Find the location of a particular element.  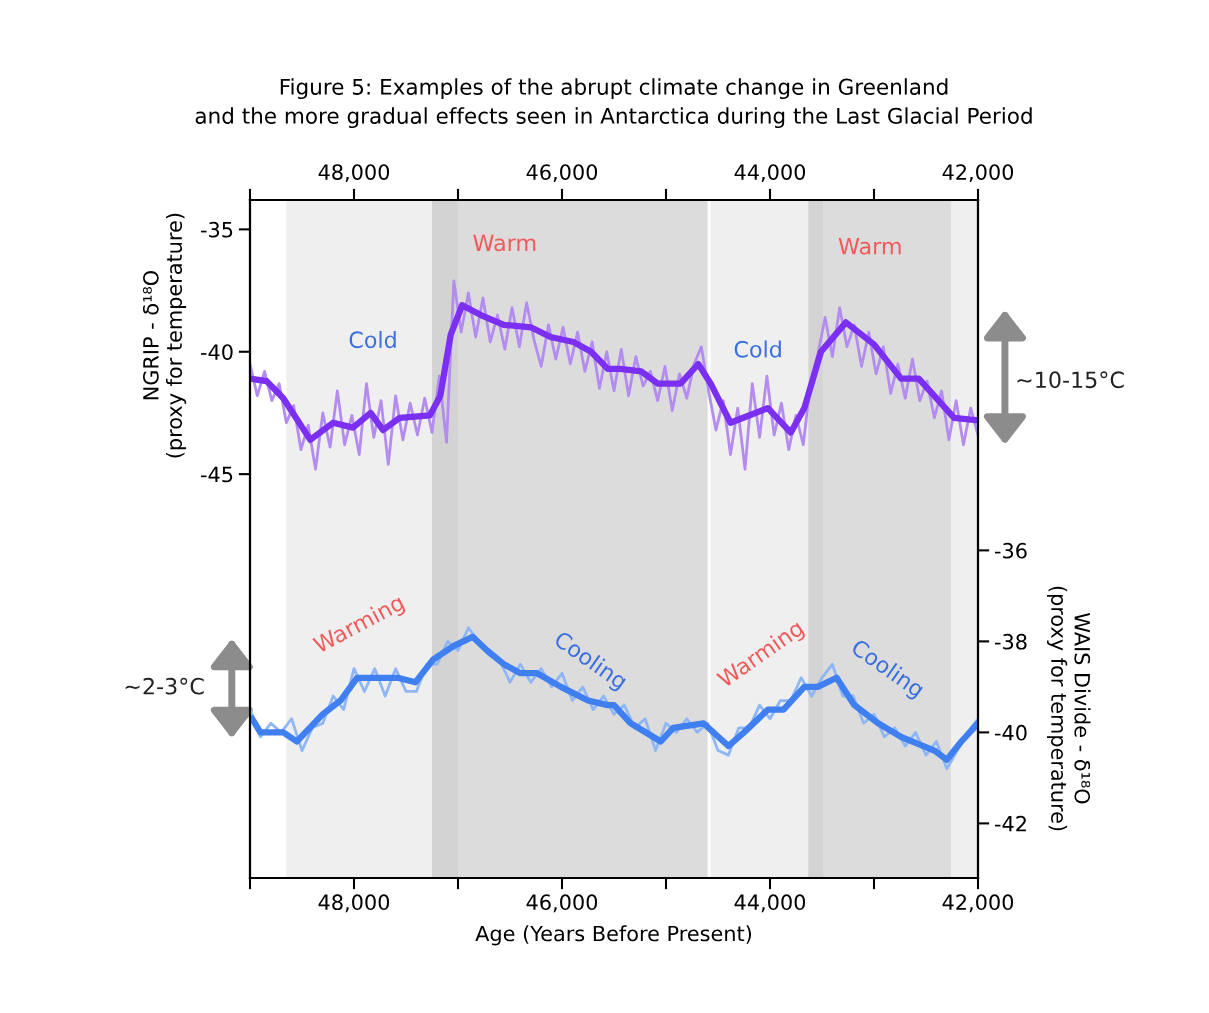

x-tick-label: 48,000 is located at coordinates (354, 903).